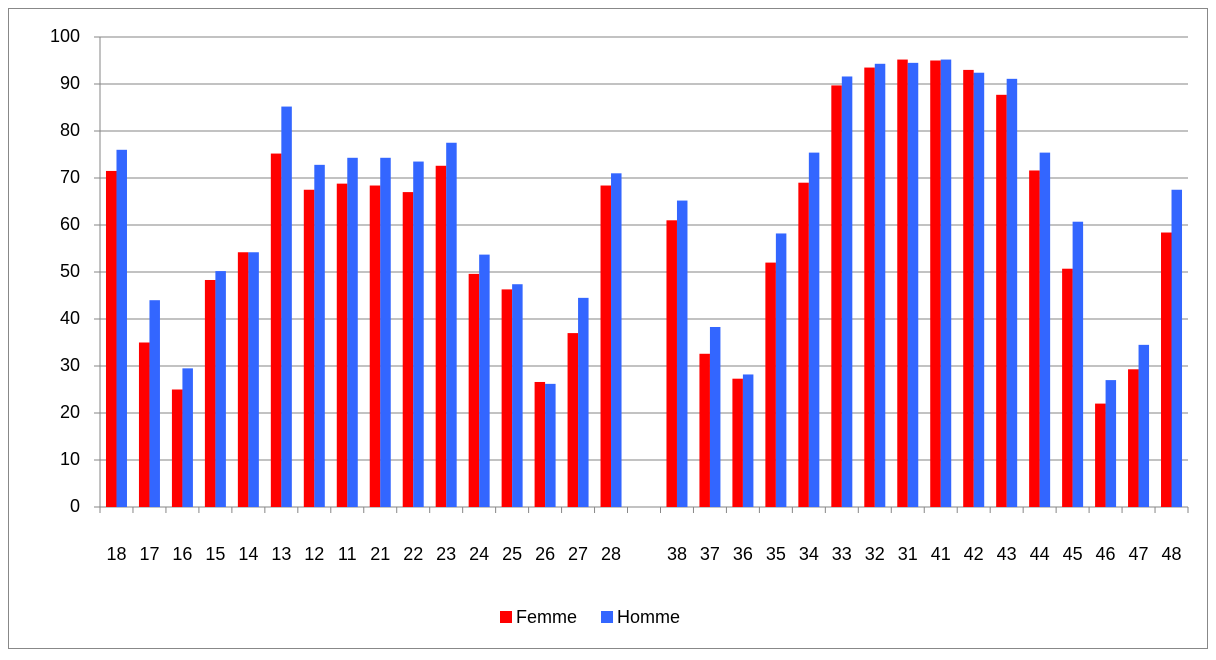 This screenshot has height=660, width=1216. What do you see at coordinates (314, 554) in the screenshot?
I see `x-tick-label: 12` at bounding box center [314, 554].